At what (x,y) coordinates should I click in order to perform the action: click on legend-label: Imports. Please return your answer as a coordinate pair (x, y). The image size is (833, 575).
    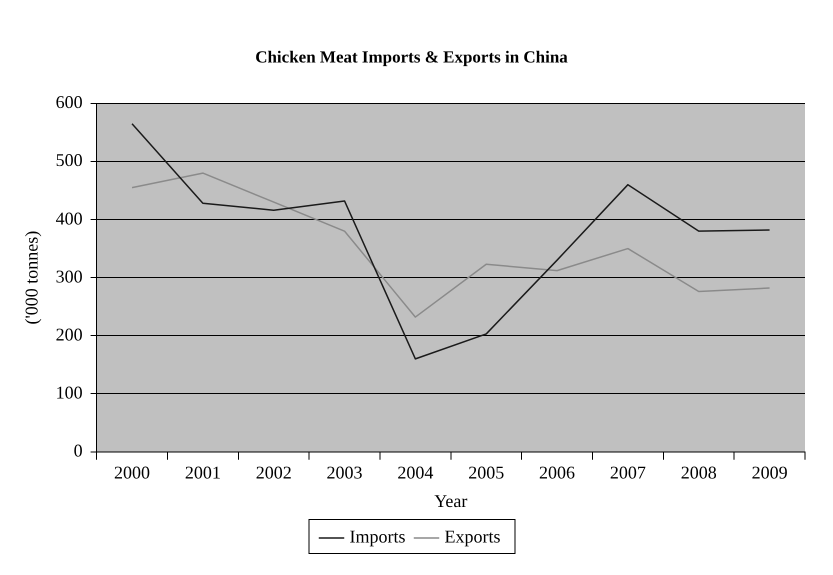
    Looking at the image, I should click on (378, 536).